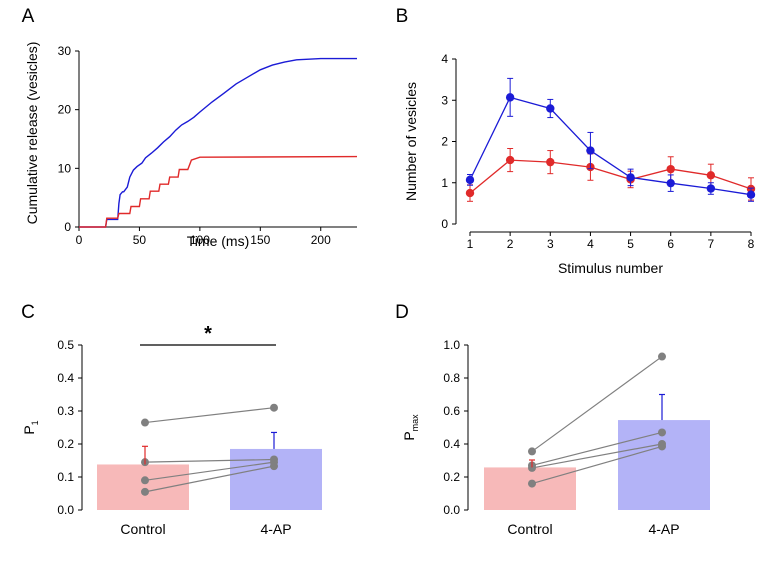  What do you see at coordinates (28, 312) in the screenshot?
I see `panel-label-c: C` at bounding box center [28, 312].